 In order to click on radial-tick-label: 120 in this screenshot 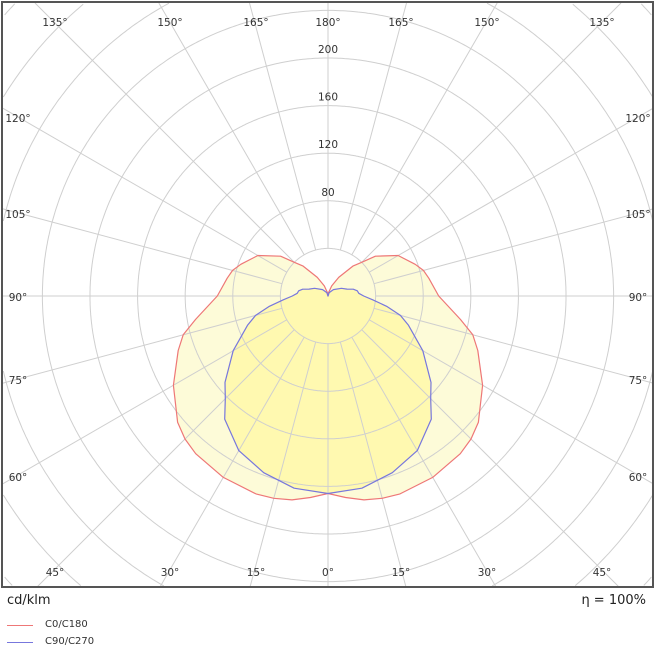, I will do `click(328, 145)`.